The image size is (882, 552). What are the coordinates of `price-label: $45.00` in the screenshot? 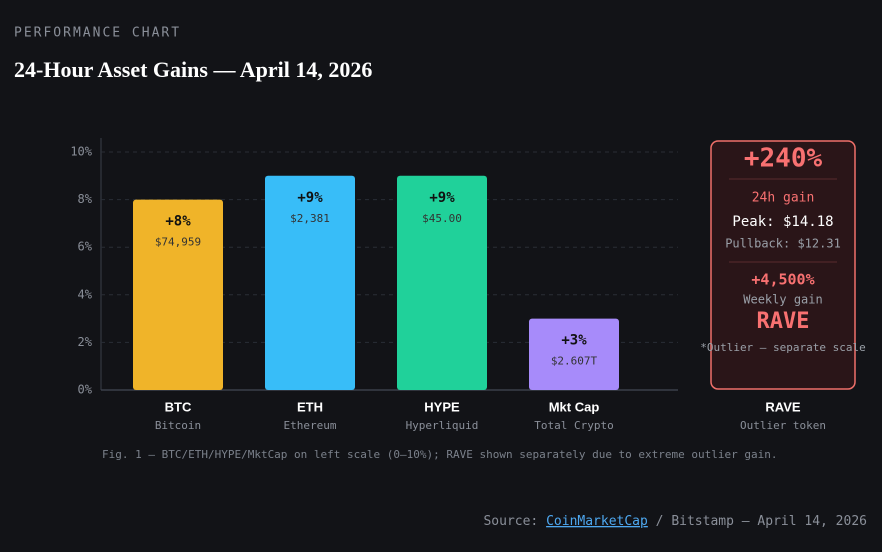 It's located at (442, 218).